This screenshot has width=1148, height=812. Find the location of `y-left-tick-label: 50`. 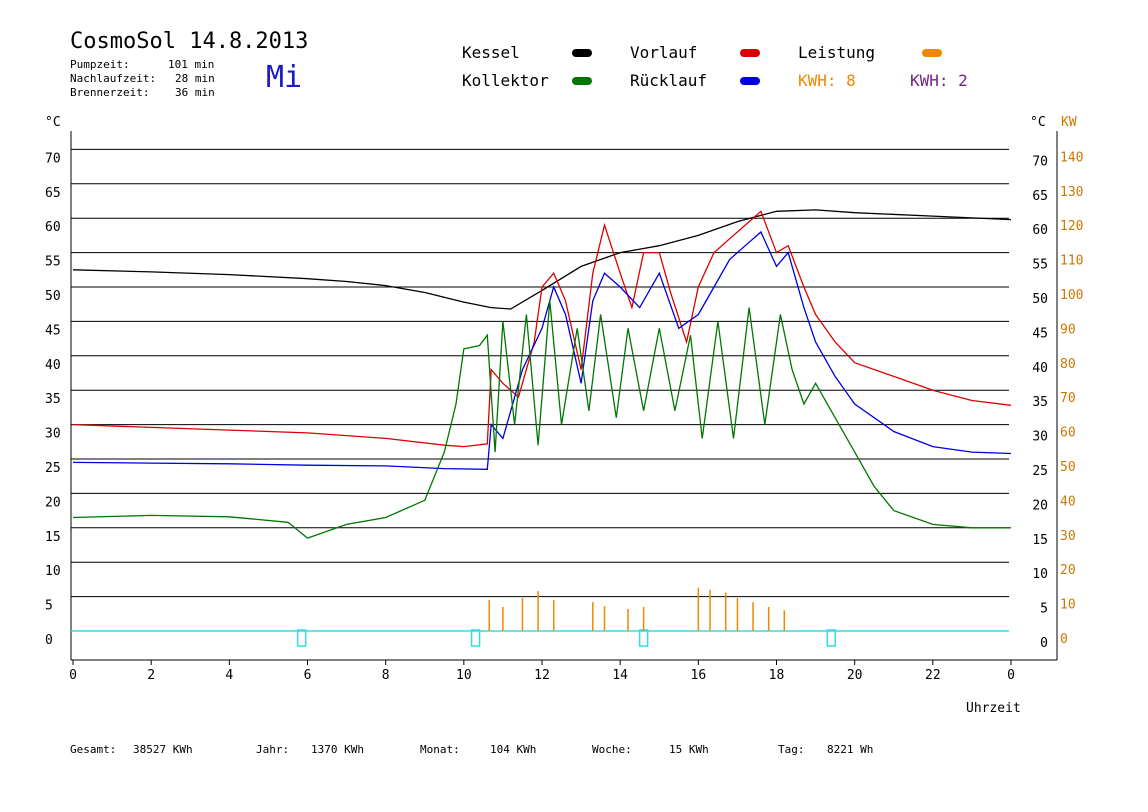

y-left-tick-label: 50 is located at coordinates (53, 296).